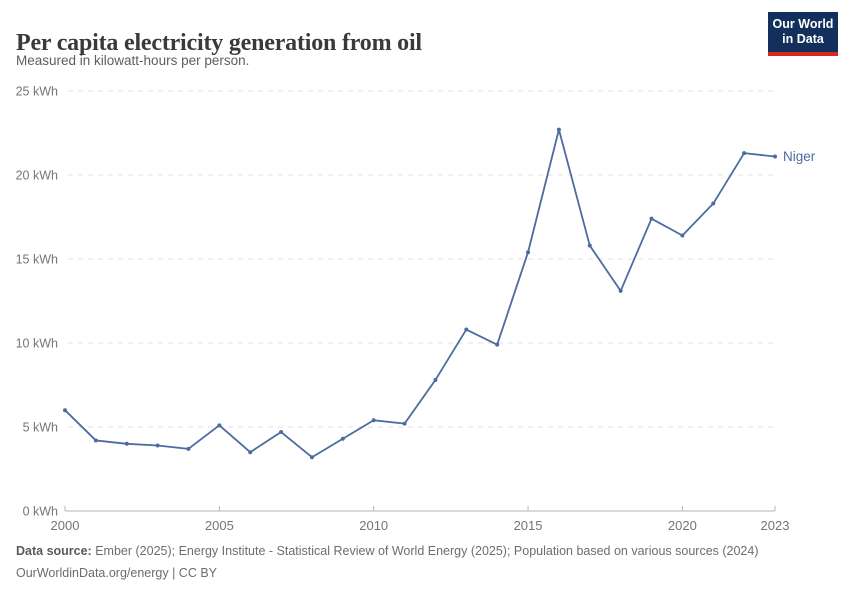 This screenshot has height=600, width=850. What do you see at coordinates (37, 260) in the screenshot?
I see `y-axis-label: 15 kWh` at bounding box center [37, 260].